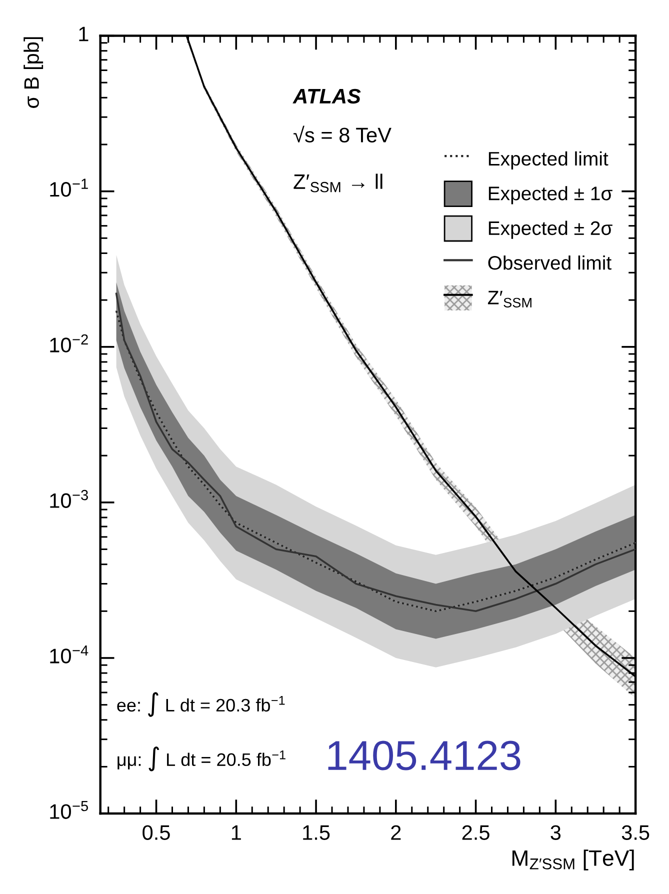  Describe the element at coordinates (396, 832) in the screenshot. I see `x-tick-label: 2` at that location.